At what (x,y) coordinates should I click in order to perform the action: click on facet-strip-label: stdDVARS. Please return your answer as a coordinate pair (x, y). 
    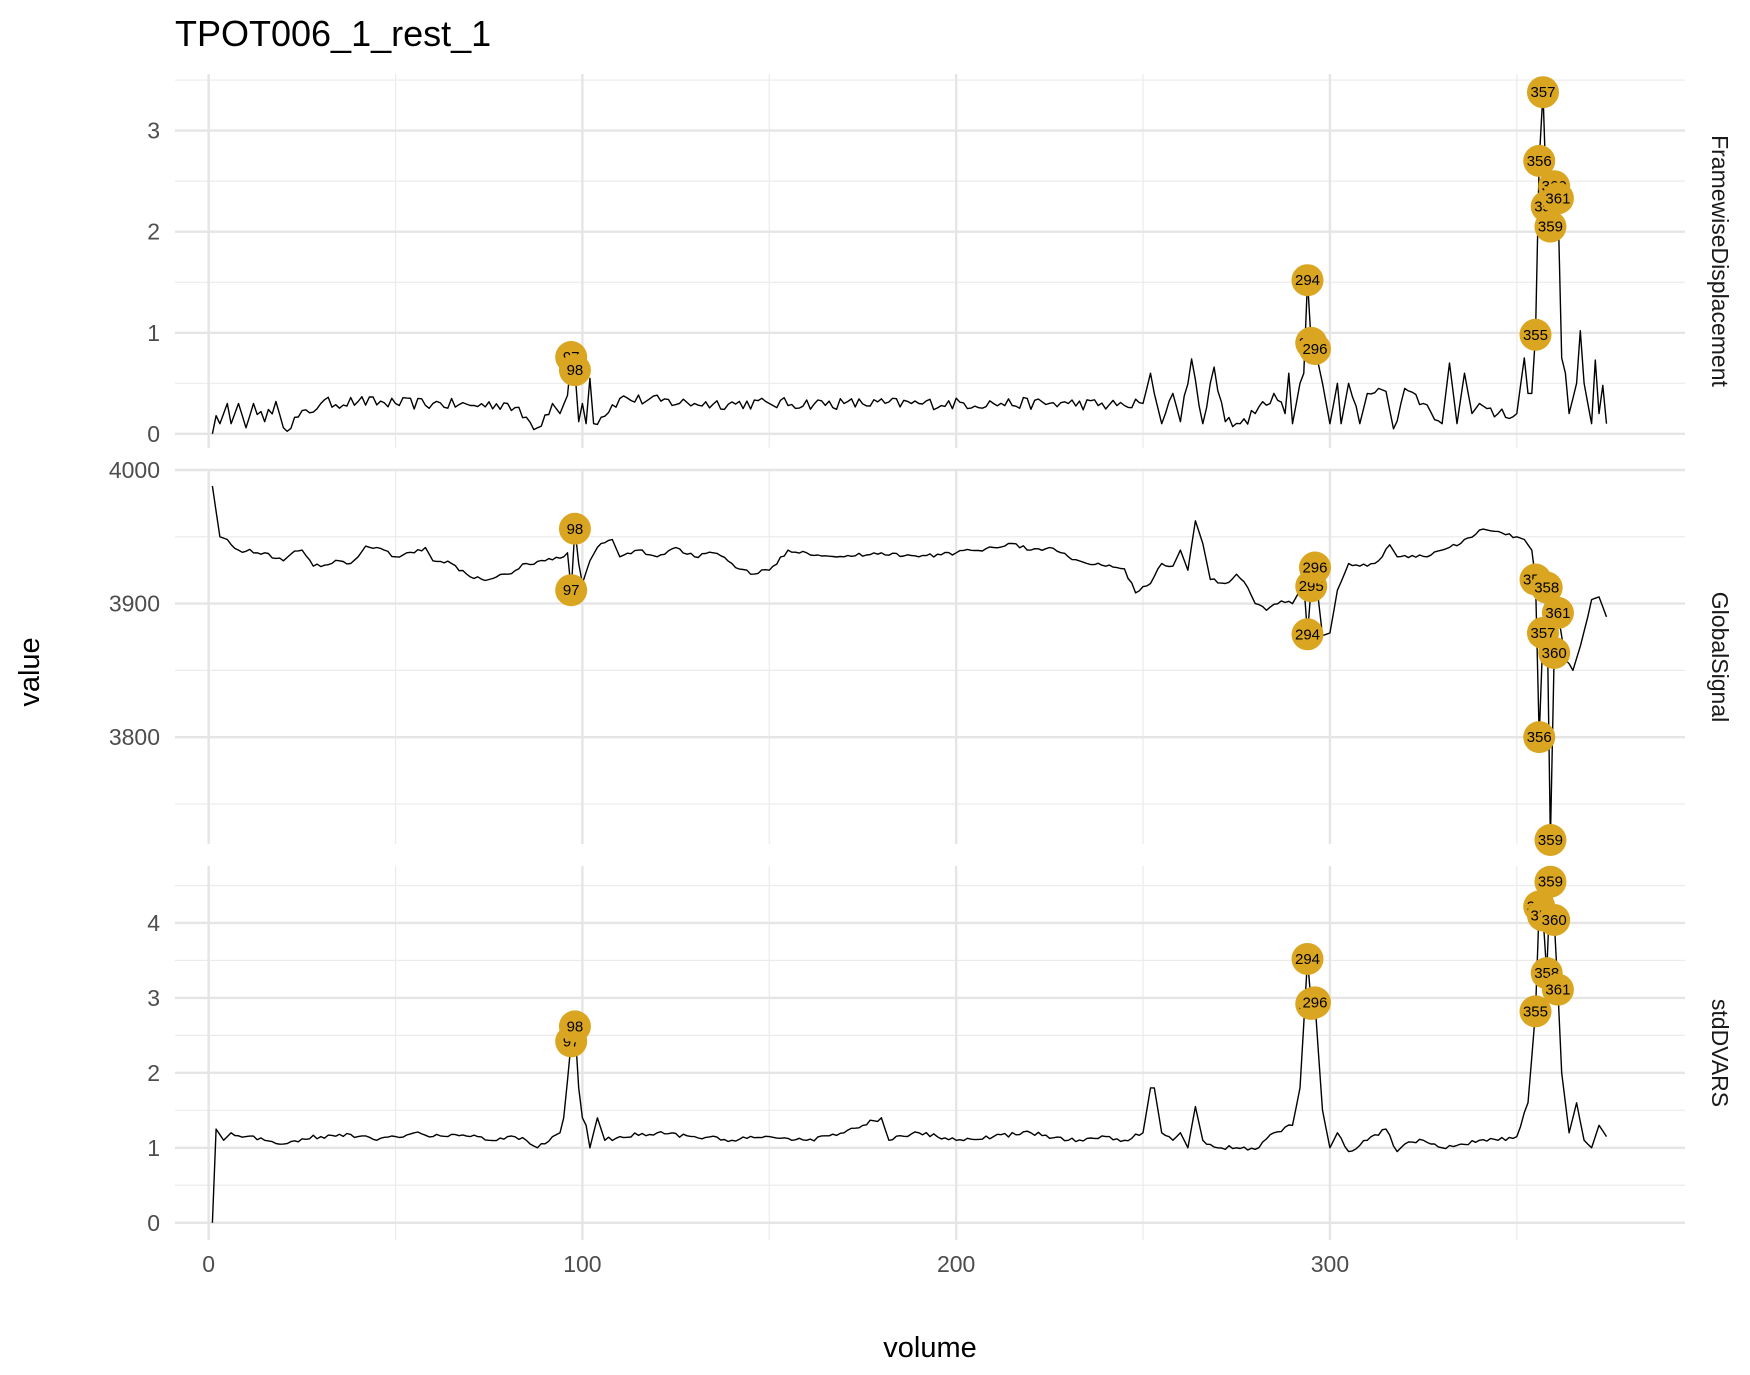
    Looking at the image, I should click on (1720, 1053).